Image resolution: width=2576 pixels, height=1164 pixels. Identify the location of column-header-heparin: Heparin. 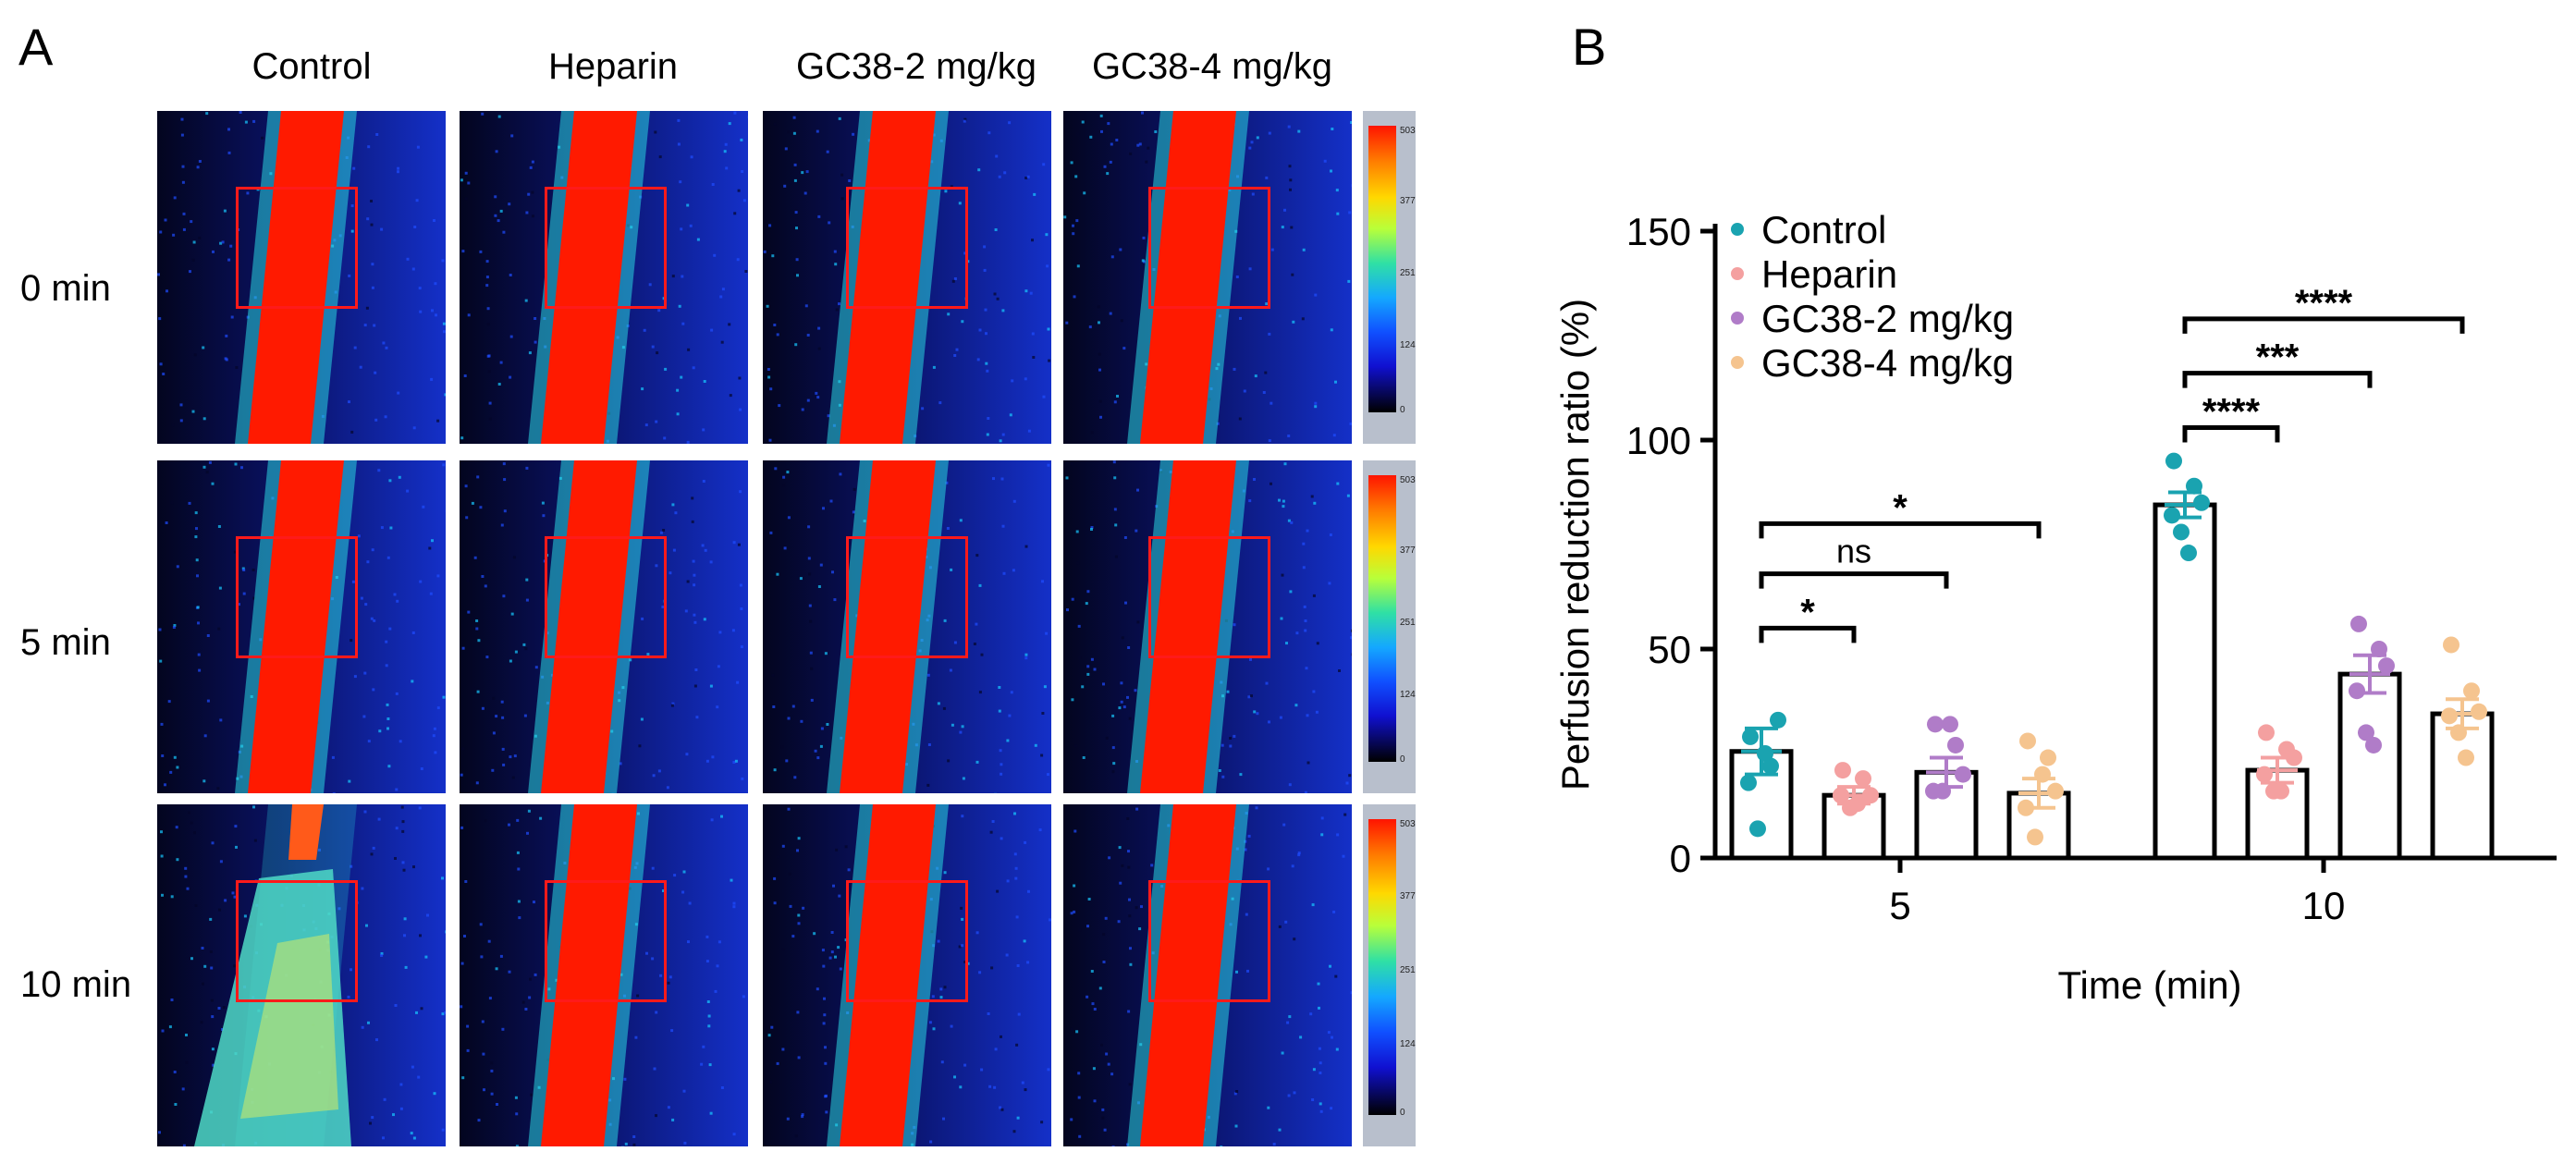
(613, 66).